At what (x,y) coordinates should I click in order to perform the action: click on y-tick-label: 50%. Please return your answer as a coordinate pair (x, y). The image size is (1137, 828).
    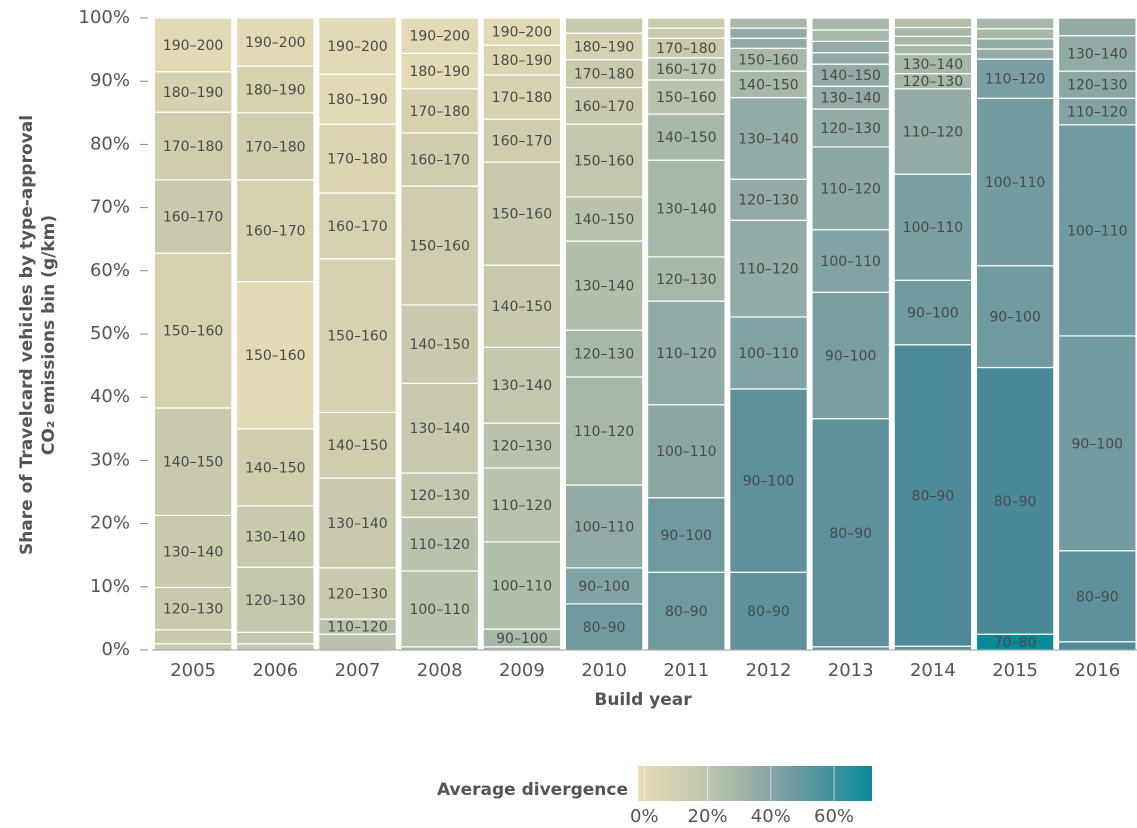
    Looking at the image, I should click on (110, 333).